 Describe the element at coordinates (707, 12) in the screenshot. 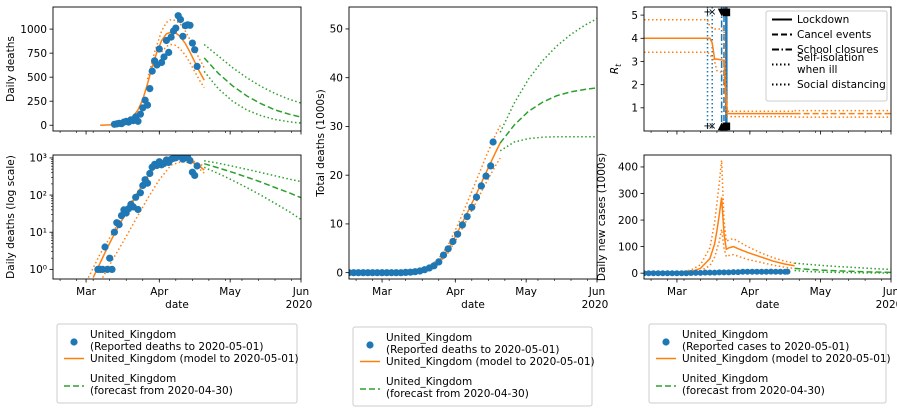

I see `intervention-marker-top: +` at that location.